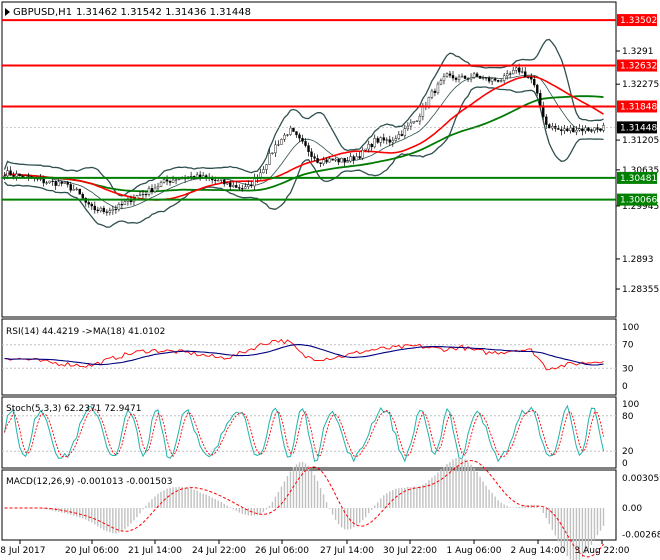 The width and height of the screenshot is (660, 560). I want to click on stoch-main-line, so click(304, 433).